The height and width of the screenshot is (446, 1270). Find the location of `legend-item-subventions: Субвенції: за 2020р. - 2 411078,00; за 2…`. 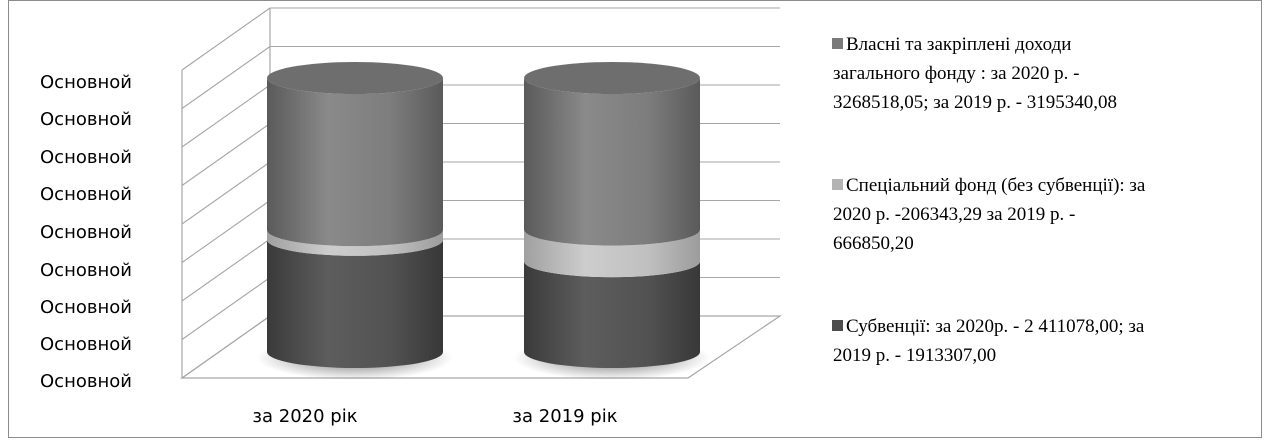

legend-item-subventions: Субвенції: за 2020р. - 2 411078,00; за 2… is located at coordinates (988, 341).